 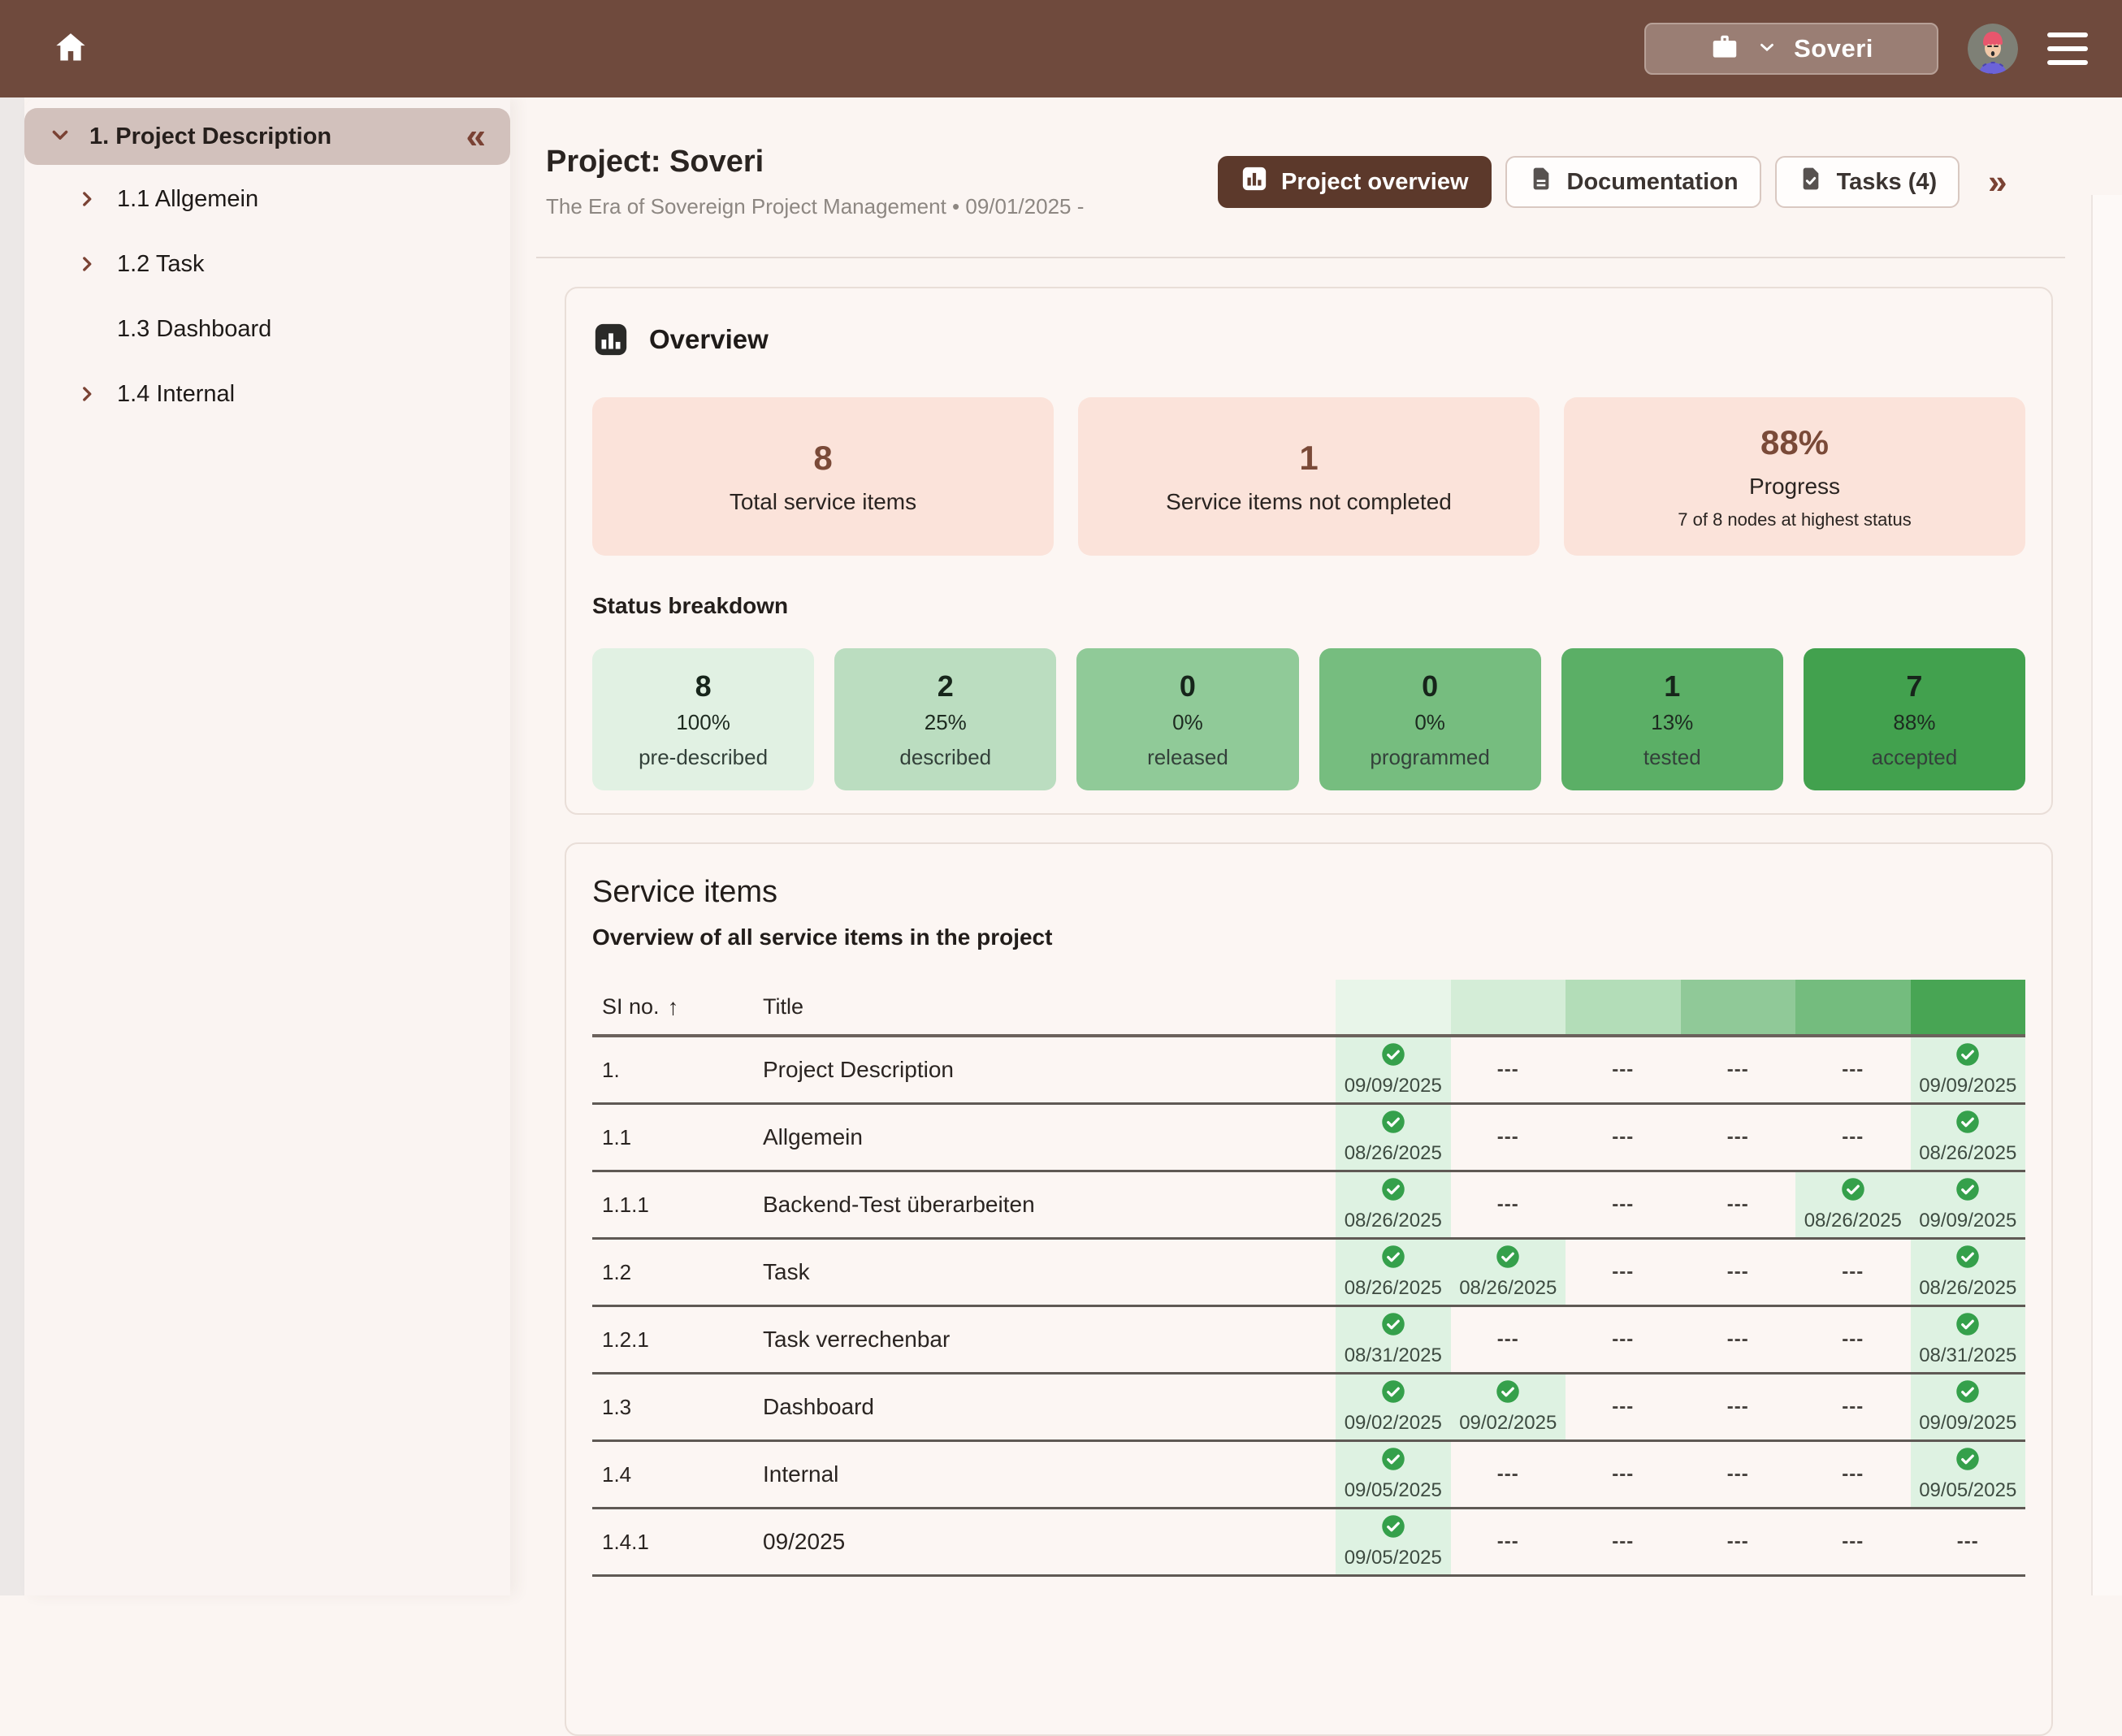 I want to click on row-si-no: 1.4, so click(x=677, y=1476).